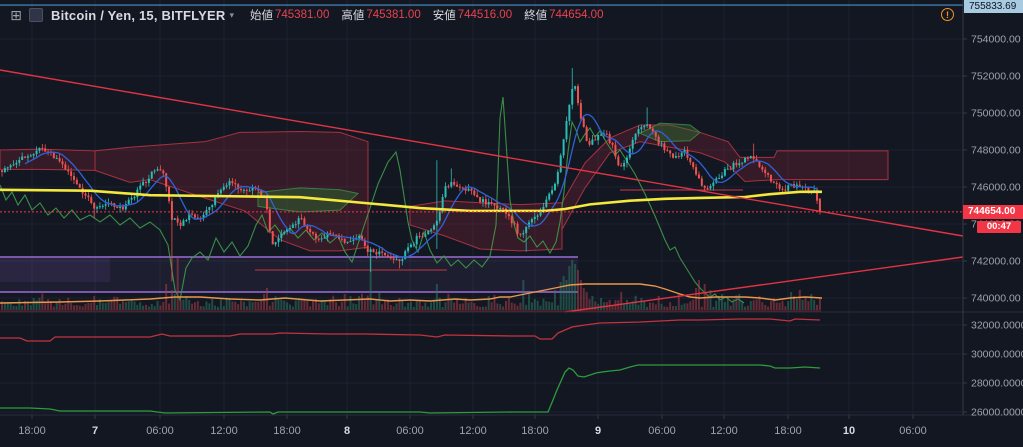 Image resolution: width=1023 pixels, height=447 pixels. I want to click on svg-text: 28000.0000, so click(997, 384).